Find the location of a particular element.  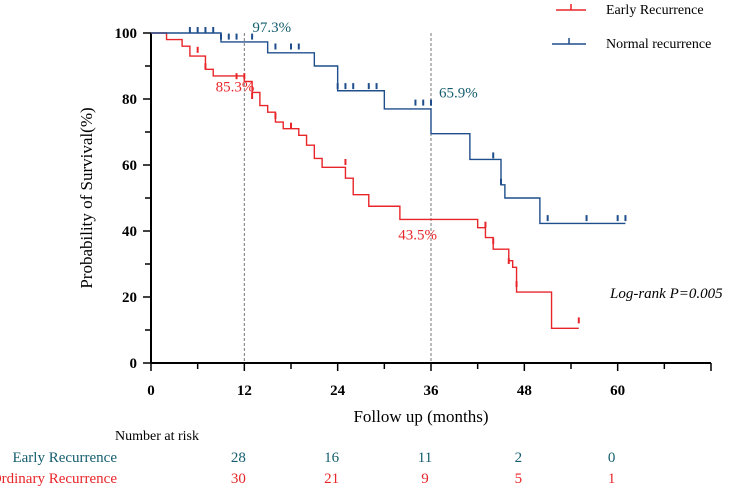

annotation-label: 43.5% is located at coordinates (417, 235).